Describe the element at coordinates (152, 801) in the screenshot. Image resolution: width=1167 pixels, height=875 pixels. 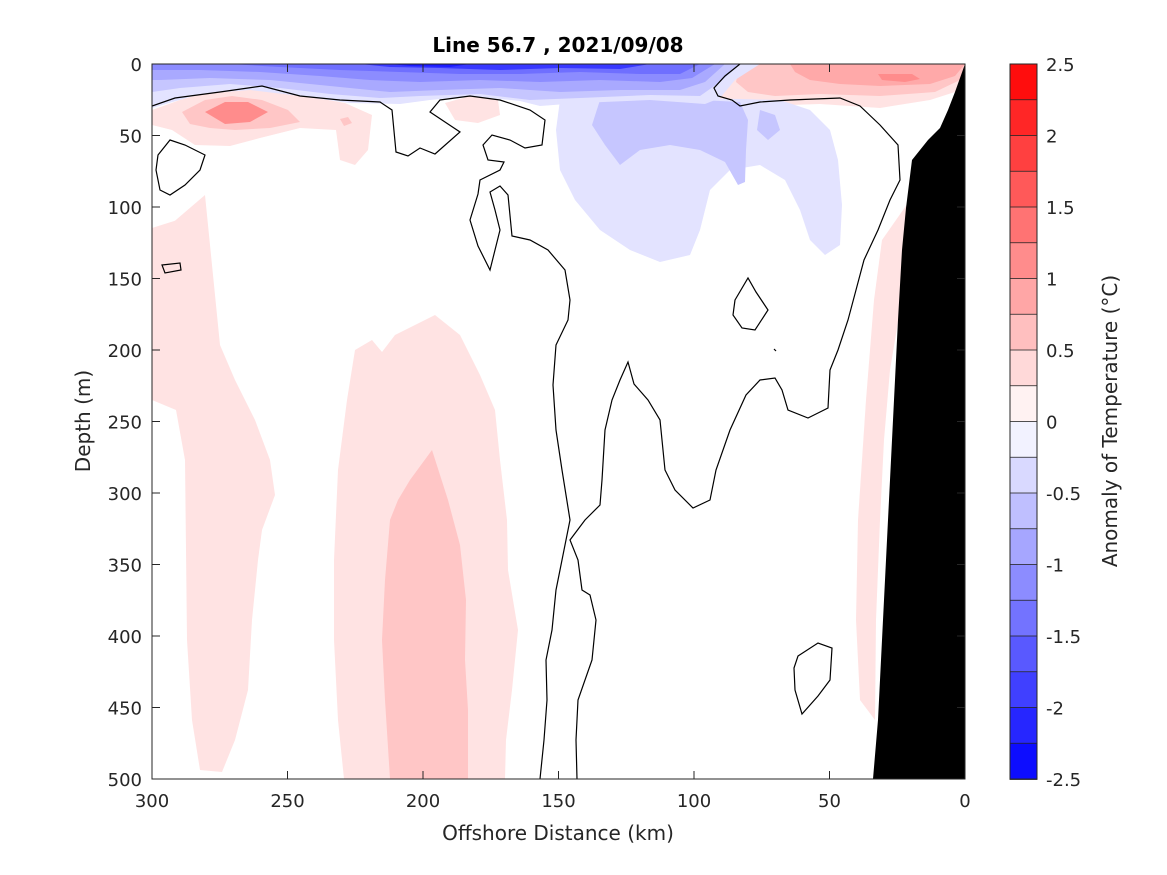
I see `x-tick-label: 300` at that location.